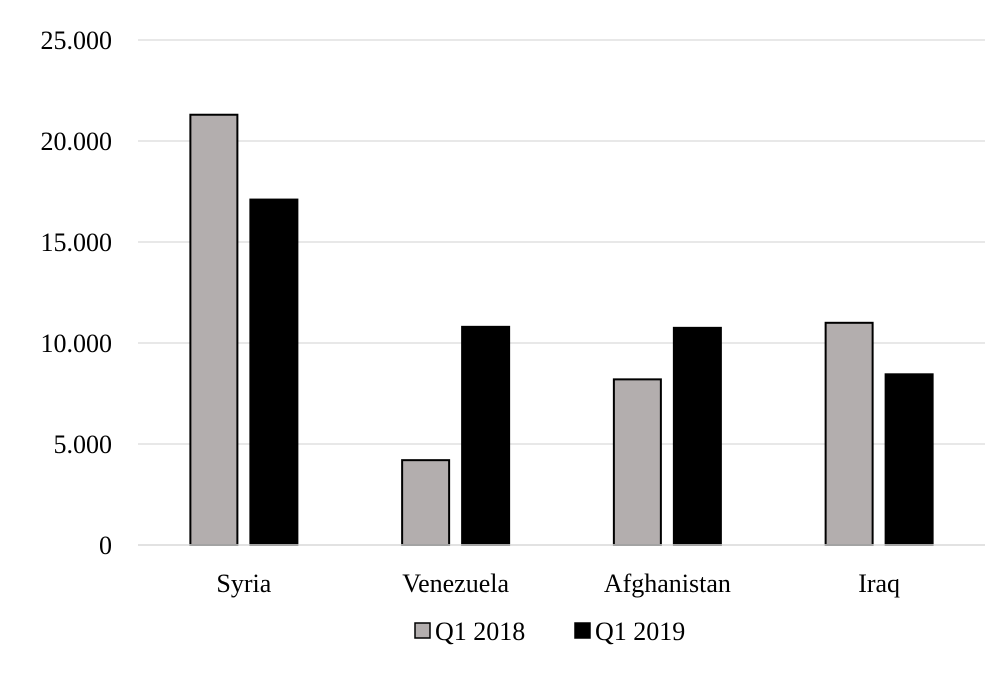 The width and height of the screenshot is (998, 675). Describe the element at coordinates (77, 40) in the screenshot. I see `y-tick-label: 25.000` at that location.